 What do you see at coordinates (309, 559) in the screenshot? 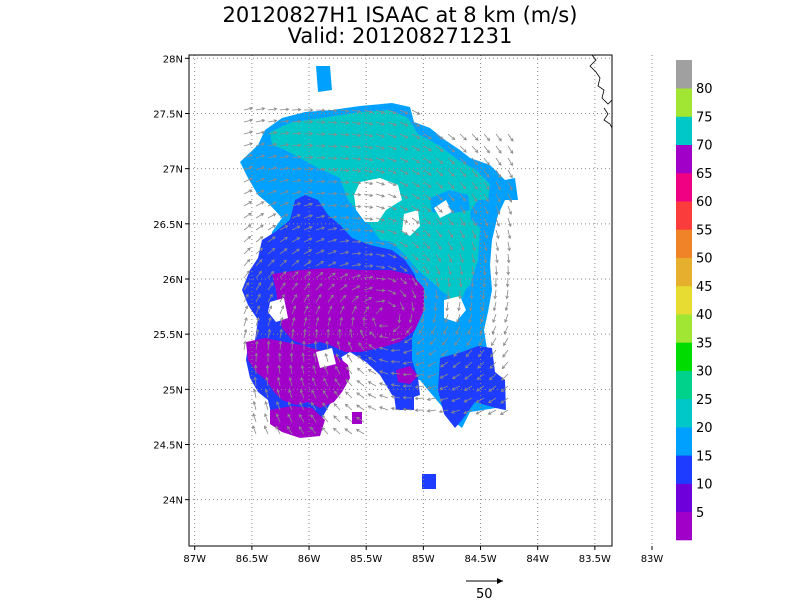
I see `lon-tick-label: 86W` at bounding box center [309, 559].